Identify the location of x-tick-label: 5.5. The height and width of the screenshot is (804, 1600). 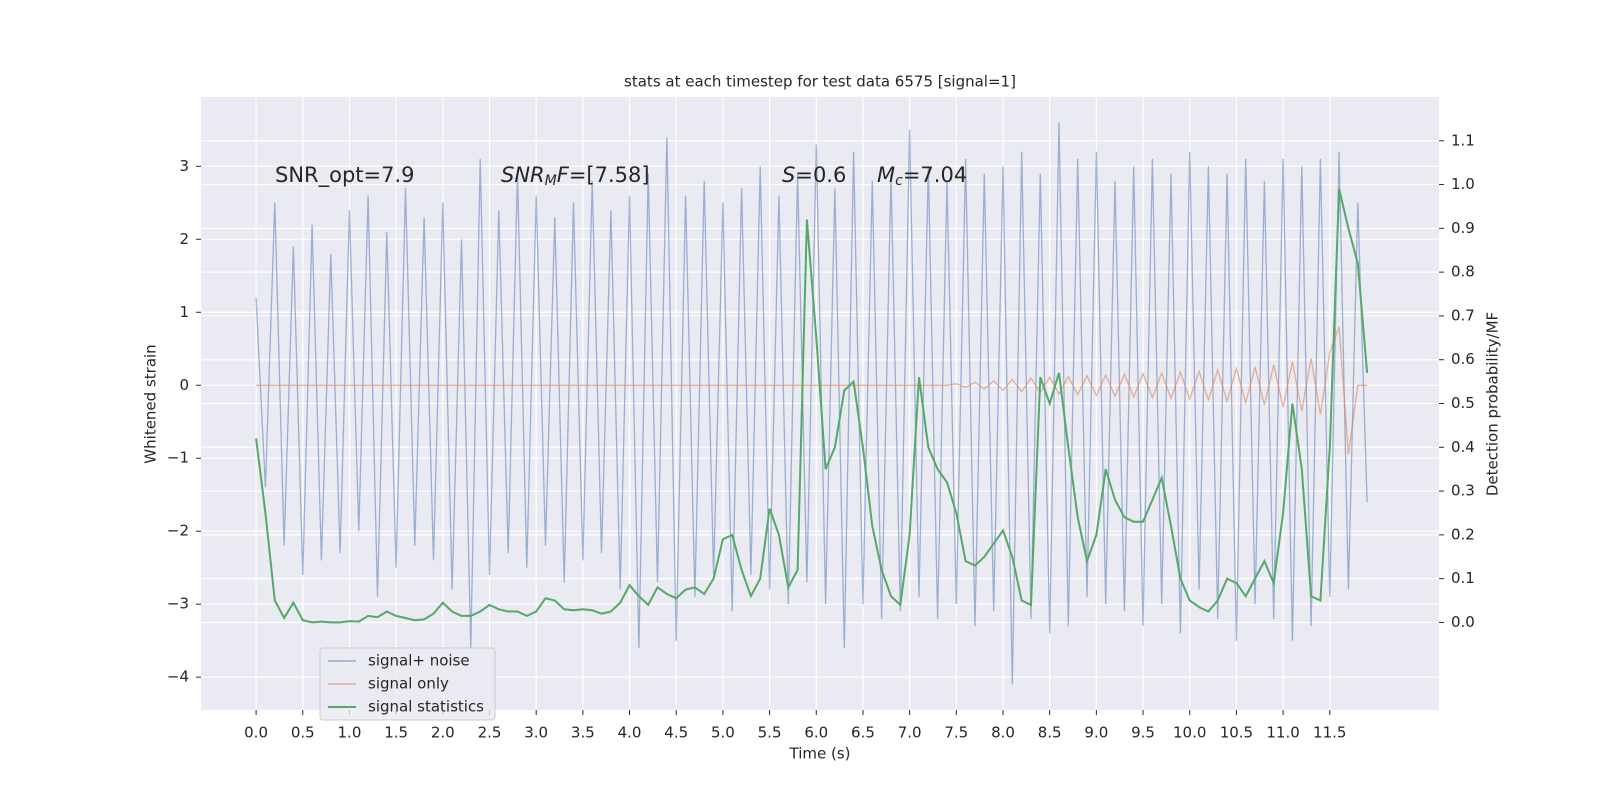
(770, 733).